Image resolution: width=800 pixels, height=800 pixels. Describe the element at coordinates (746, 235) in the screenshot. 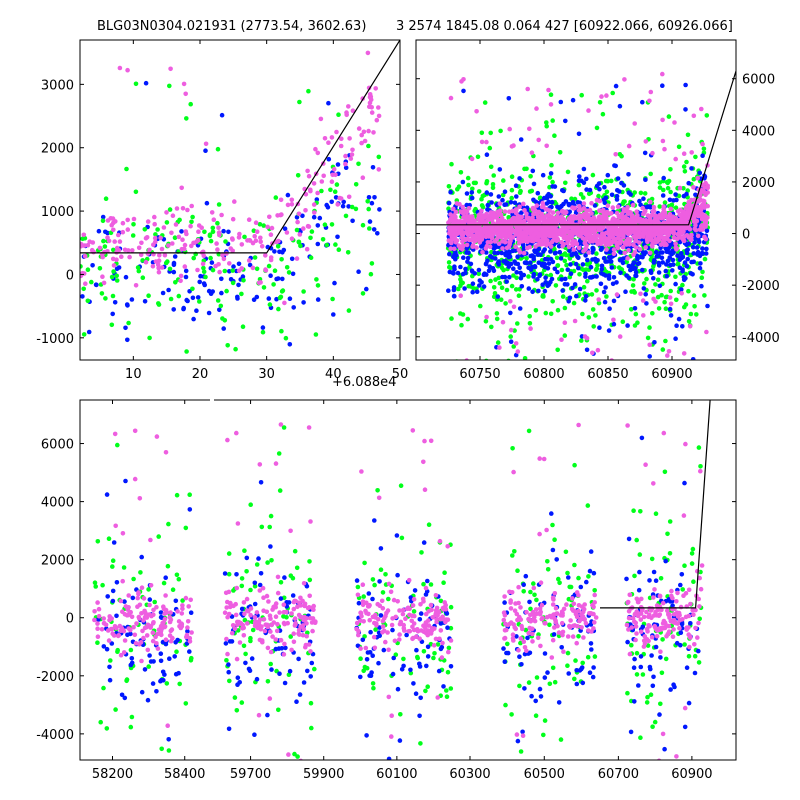

I see `y-tick-label: 0` at that location.